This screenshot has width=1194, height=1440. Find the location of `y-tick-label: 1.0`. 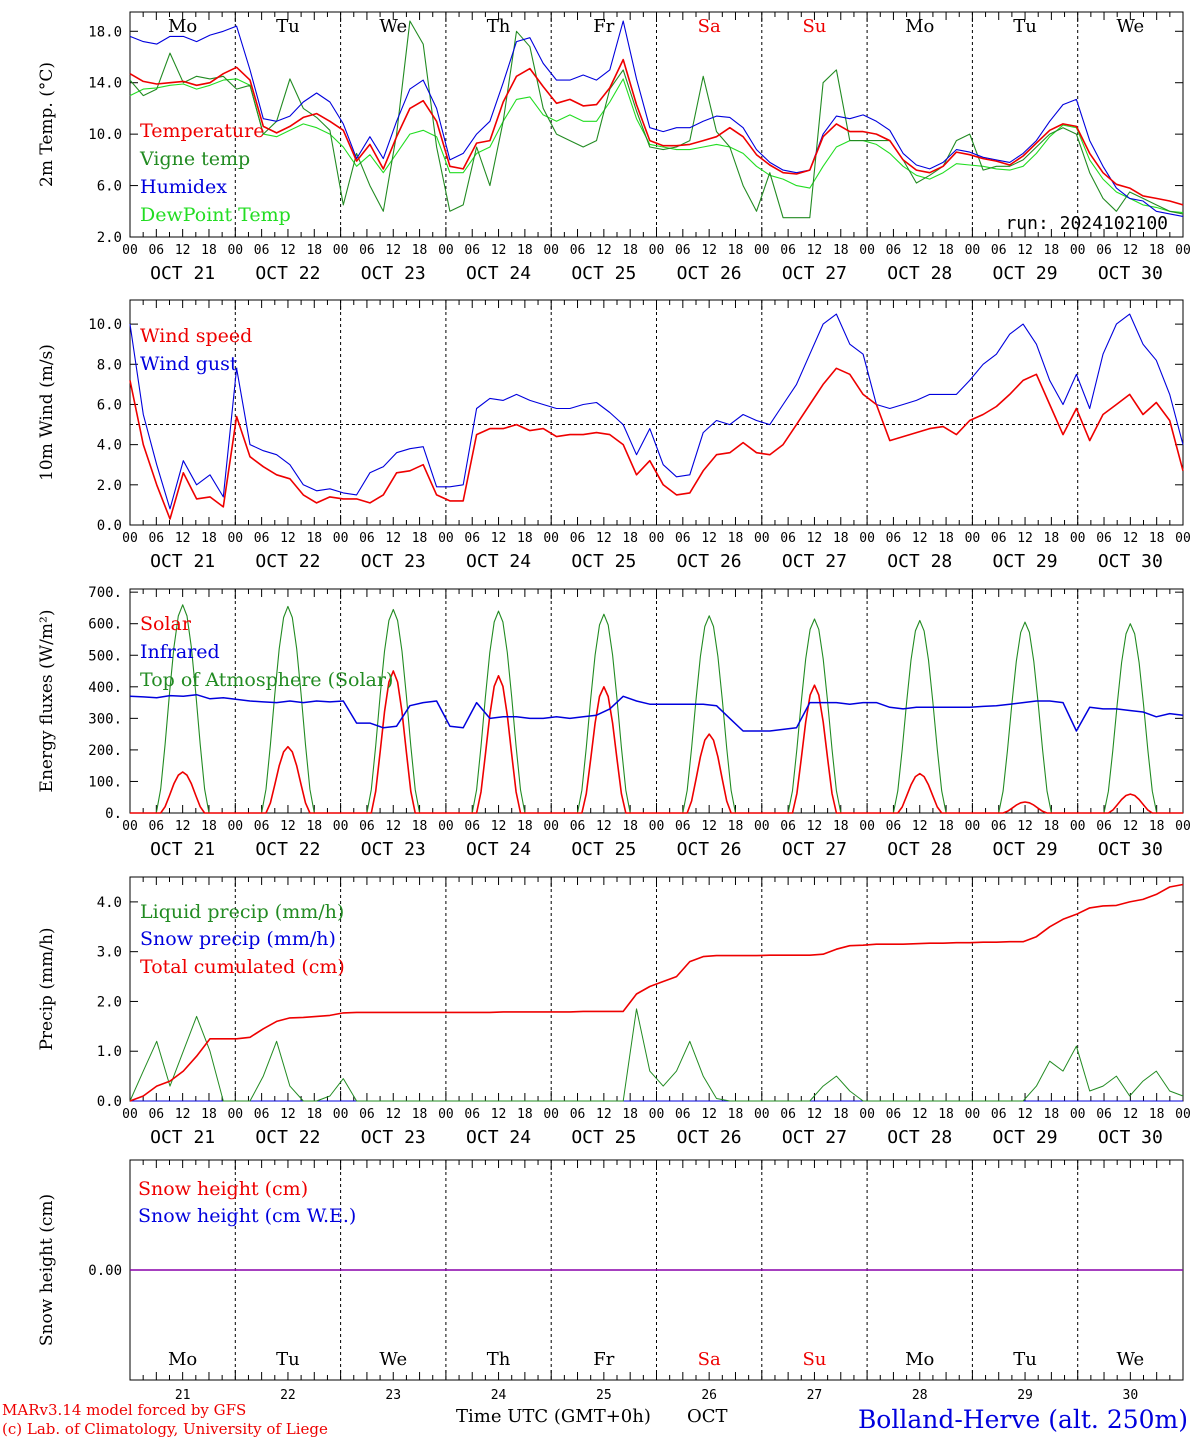

y-tick-label: 1.0 is located at coordinates (109, 1052).